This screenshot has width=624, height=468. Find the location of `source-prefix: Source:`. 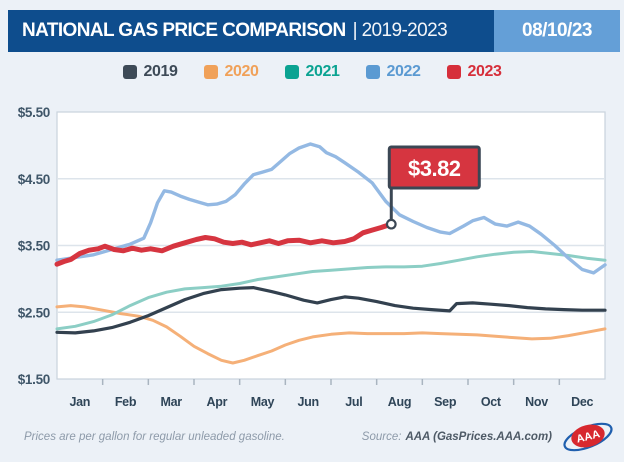

source-prefix: Source: is located at coordinates (381, 437).